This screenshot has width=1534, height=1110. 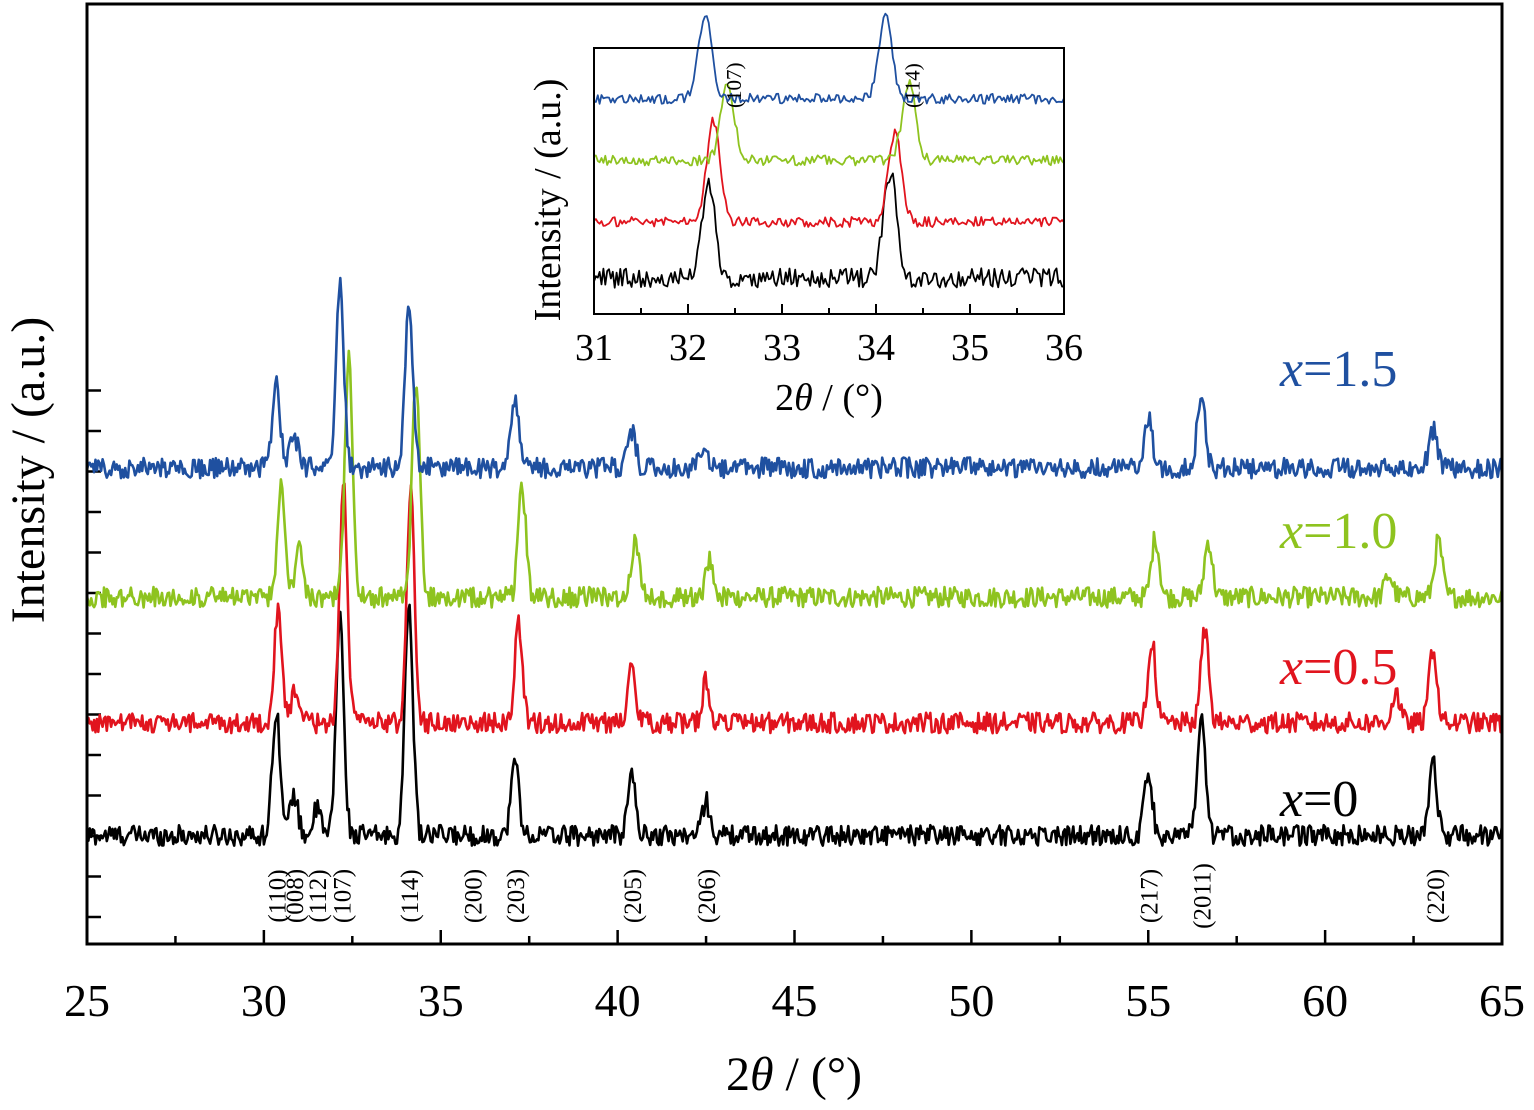 What do you see at coordinates (1436, 896) in the screenshot?
I see `peak-label: (220)` at bounding box center [1436, 896].